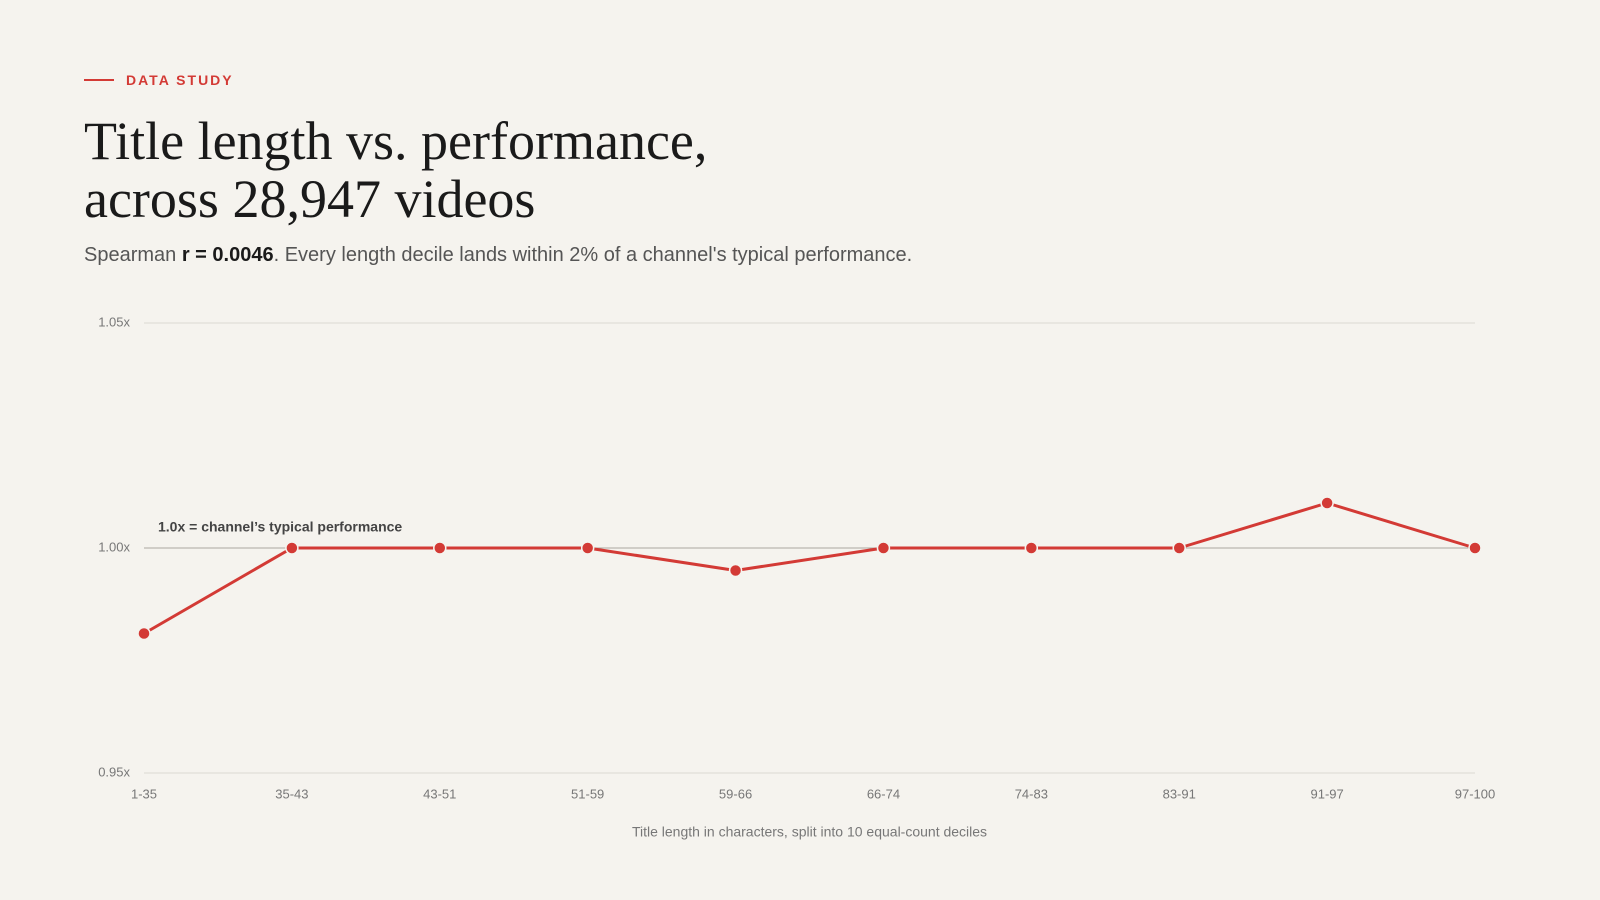  What do you see at coordinates (883, 793) in the screenshot?
I see `x-tick-label: 66-74` at bounding box center [883, 793].